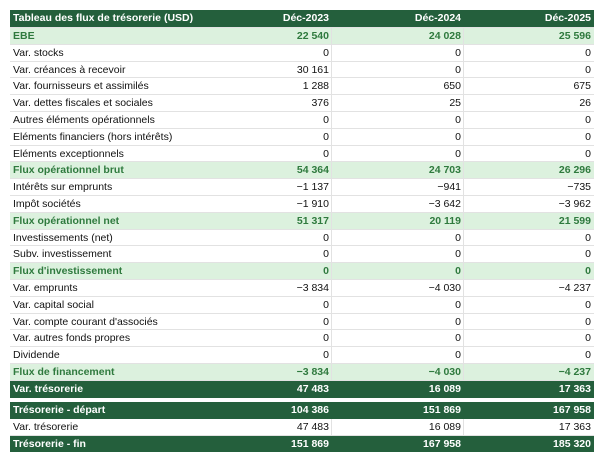 The height and width of the screenshot is (461, 600). I want to click on value-cell: 675, so click(582, 86).